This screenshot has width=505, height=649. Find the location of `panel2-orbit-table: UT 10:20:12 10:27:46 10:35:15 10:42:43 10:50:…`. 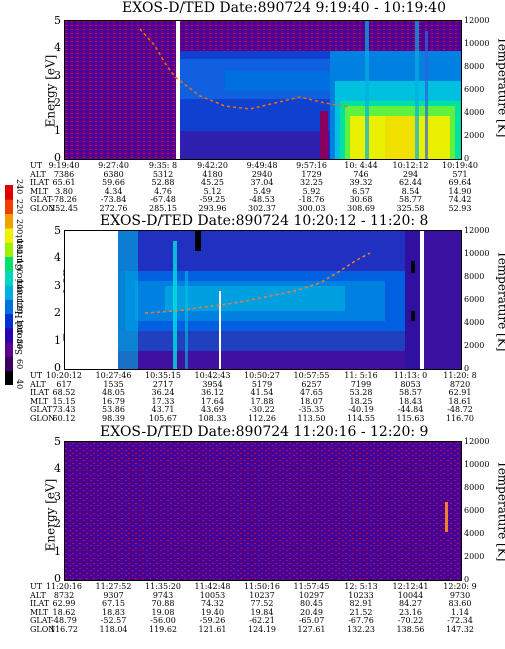

panel2-orbit-table: UT 10:20:12 10:27:46 10:35:15 10:42:43 10:50:… is located at coordinates (252, 397).